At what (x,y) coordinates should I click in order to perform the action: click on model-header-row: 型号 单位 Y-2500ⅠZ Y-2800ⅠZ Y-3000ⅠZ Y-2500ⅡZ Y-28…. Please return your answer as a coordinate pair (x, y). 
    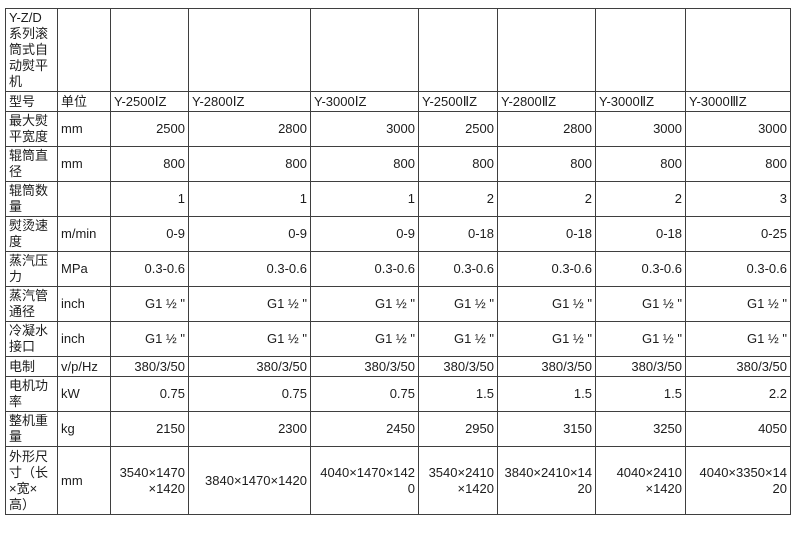
    Looking at the image, I should click on (398, 101).